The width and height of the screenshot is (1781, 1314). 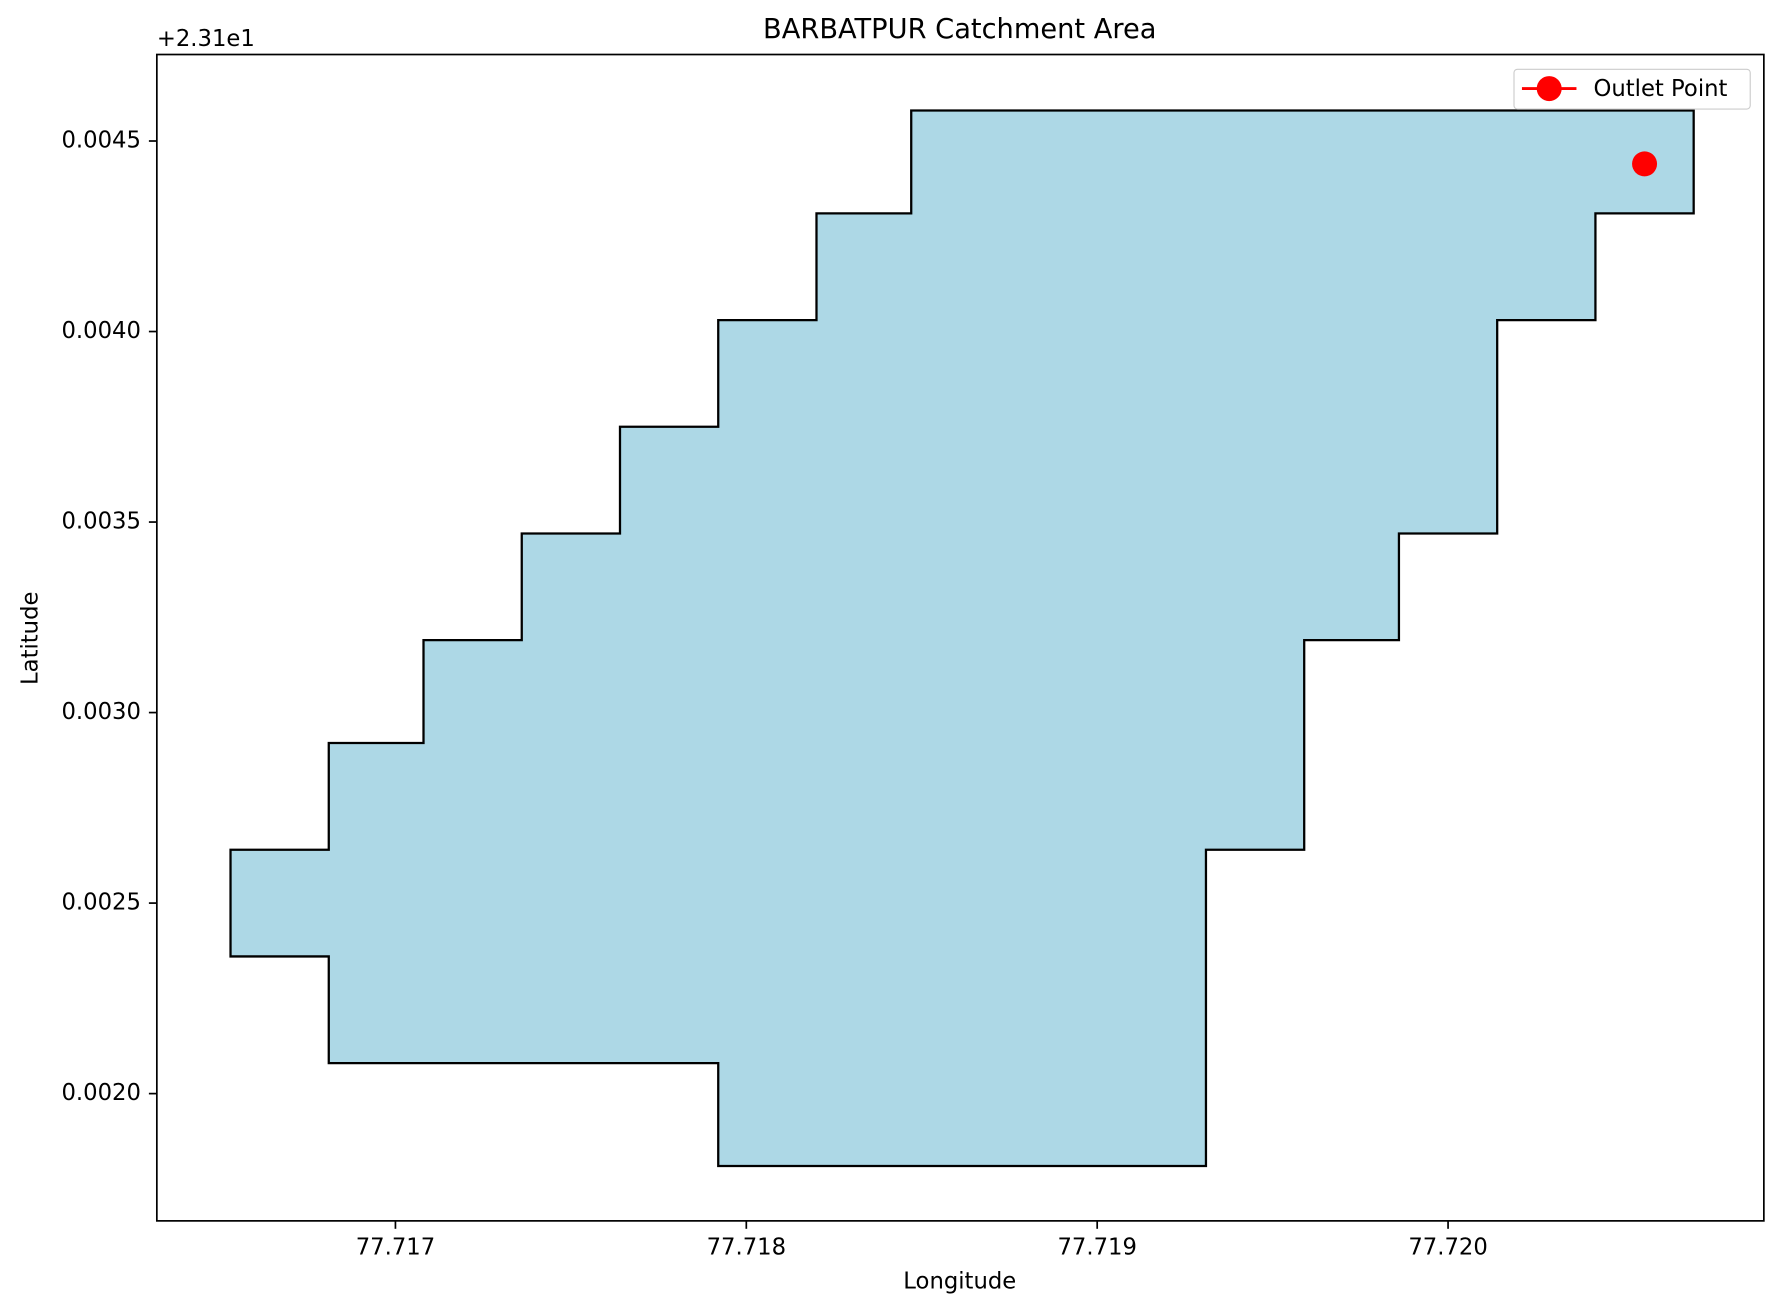 What do you see at coordinates (1447, 1248) in the screenshot?
I see `x-tick-label: 77.720` at bounding box center [1447, 1248].